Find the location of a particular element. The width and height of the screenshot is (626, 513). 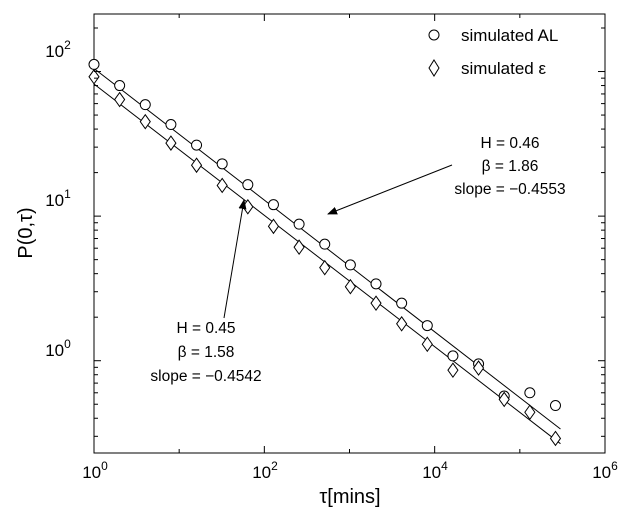

legend-label-eps: simulated ε is located at coordinates (503, 68).